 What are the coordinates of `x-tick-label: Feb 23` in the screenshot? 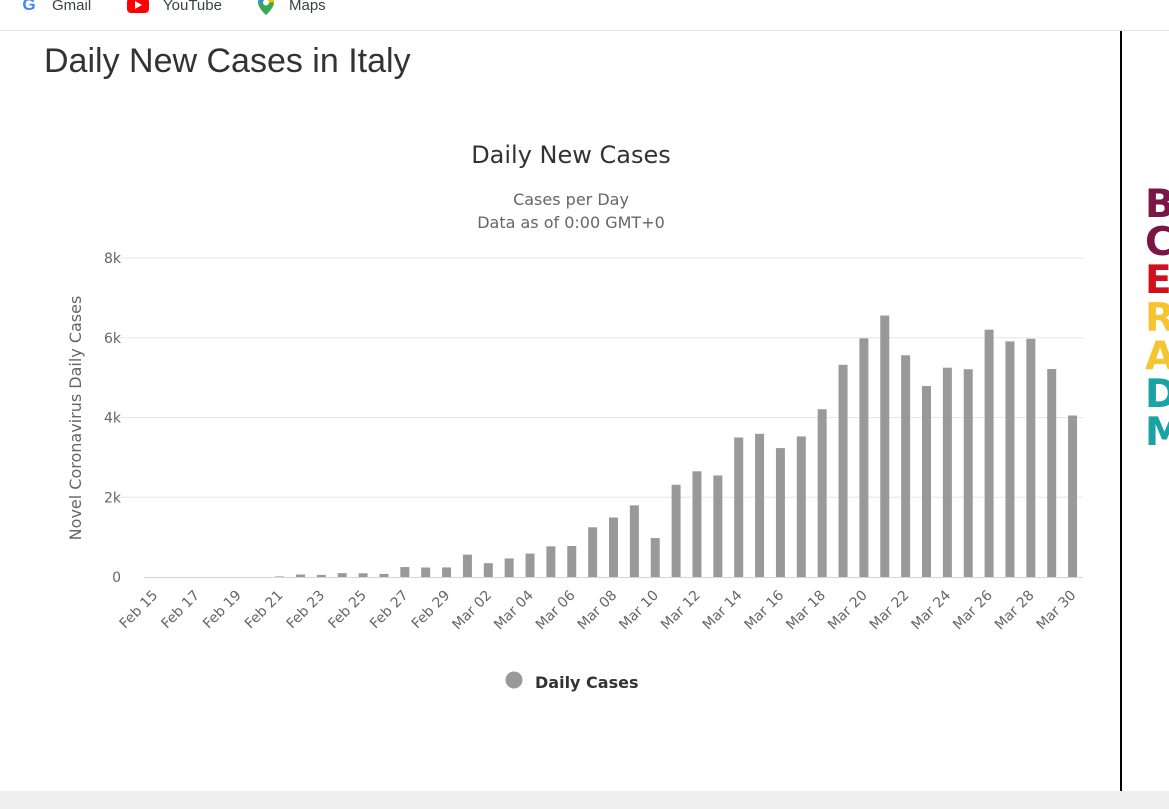 It's located at (306, 610).